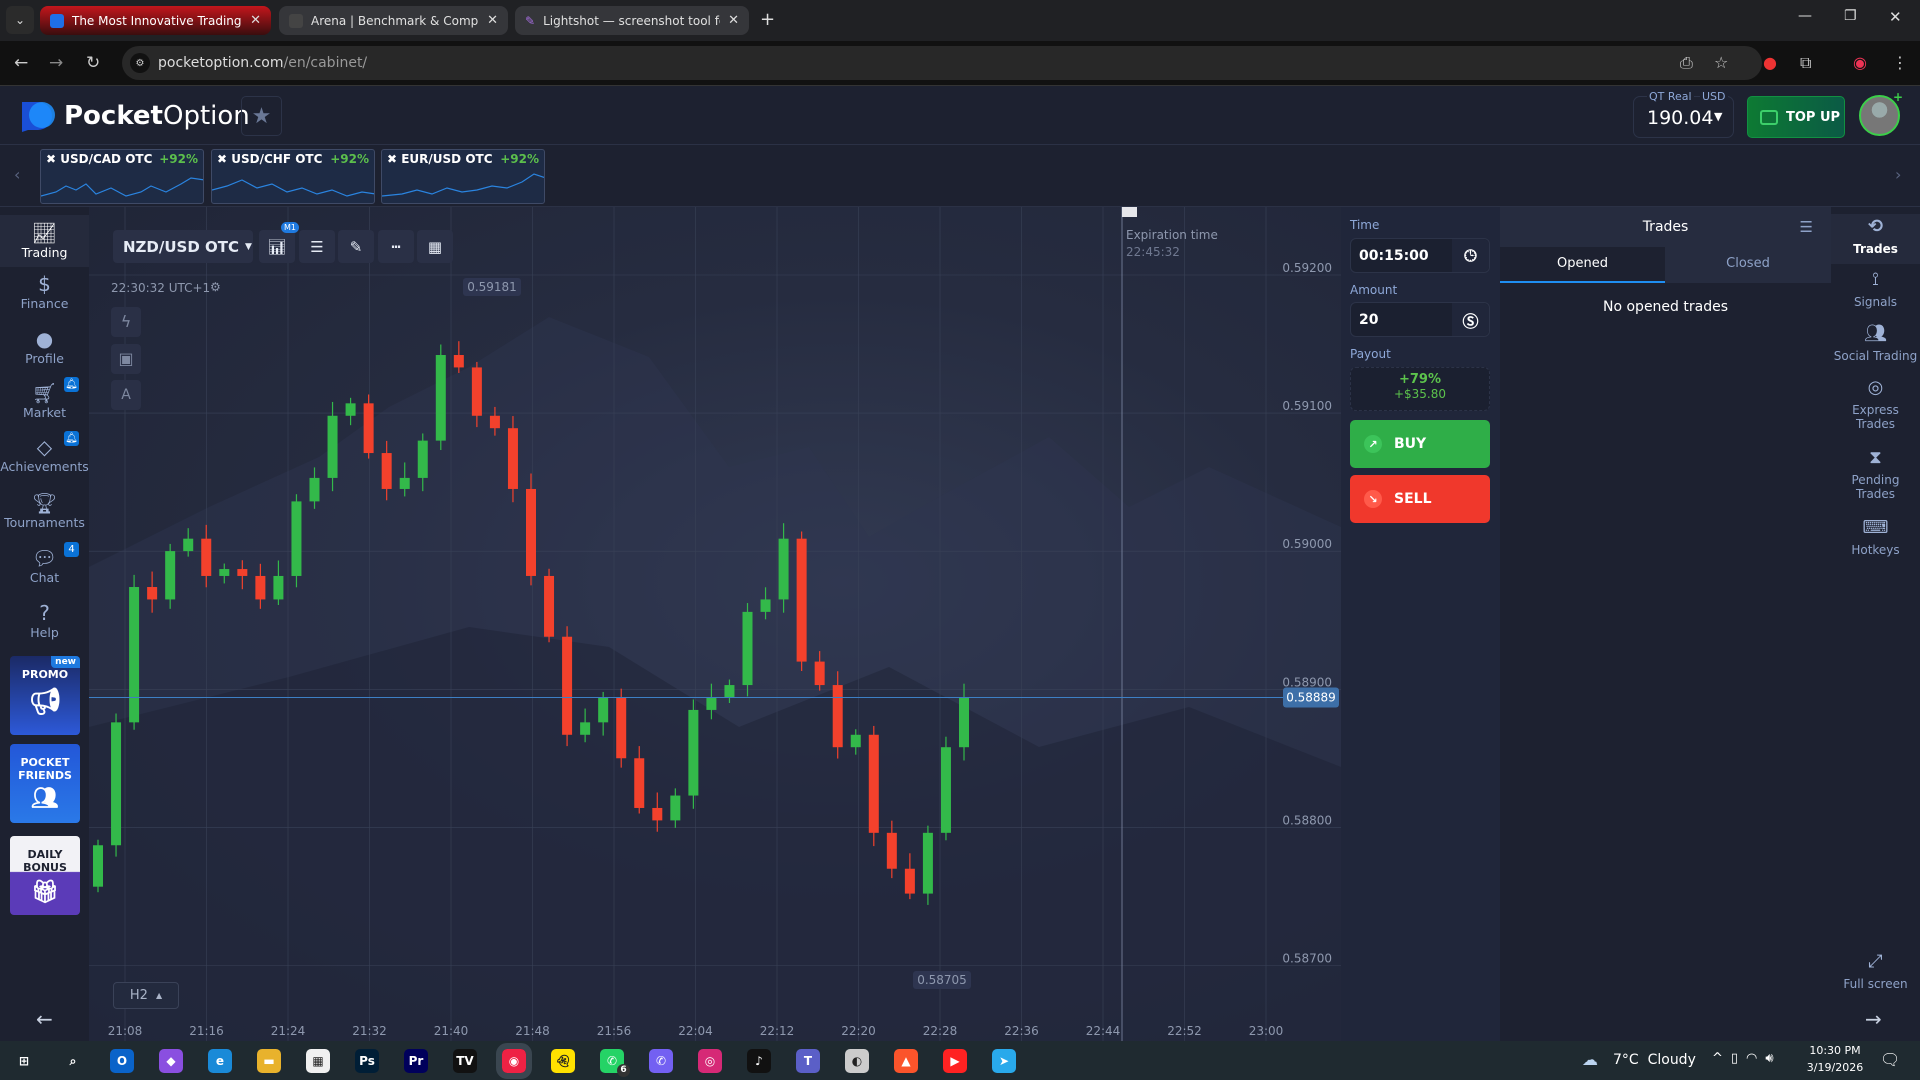 Image resolution: width=1920 pixels, height=1080 pixels. Describe the element at coordinates (1875, 538) in the screenshot. I see `right-item-hotkeys: ⌨ Hotkeys` at that location.